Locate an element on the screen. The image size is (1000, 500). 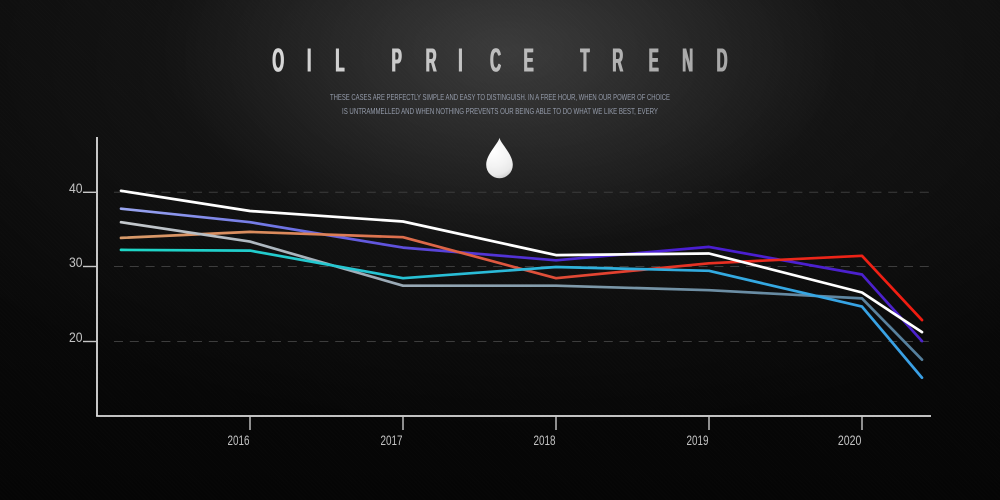
svg-text: 2018 is located at coordinates (545, 440).